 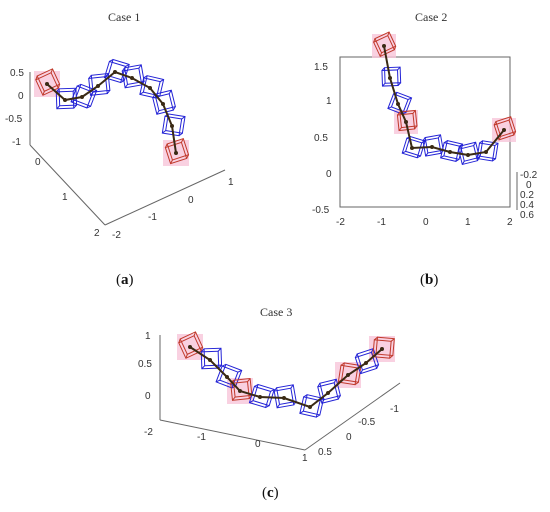 I want to click on x-tick-label: -1, so click(x=201, y=437).